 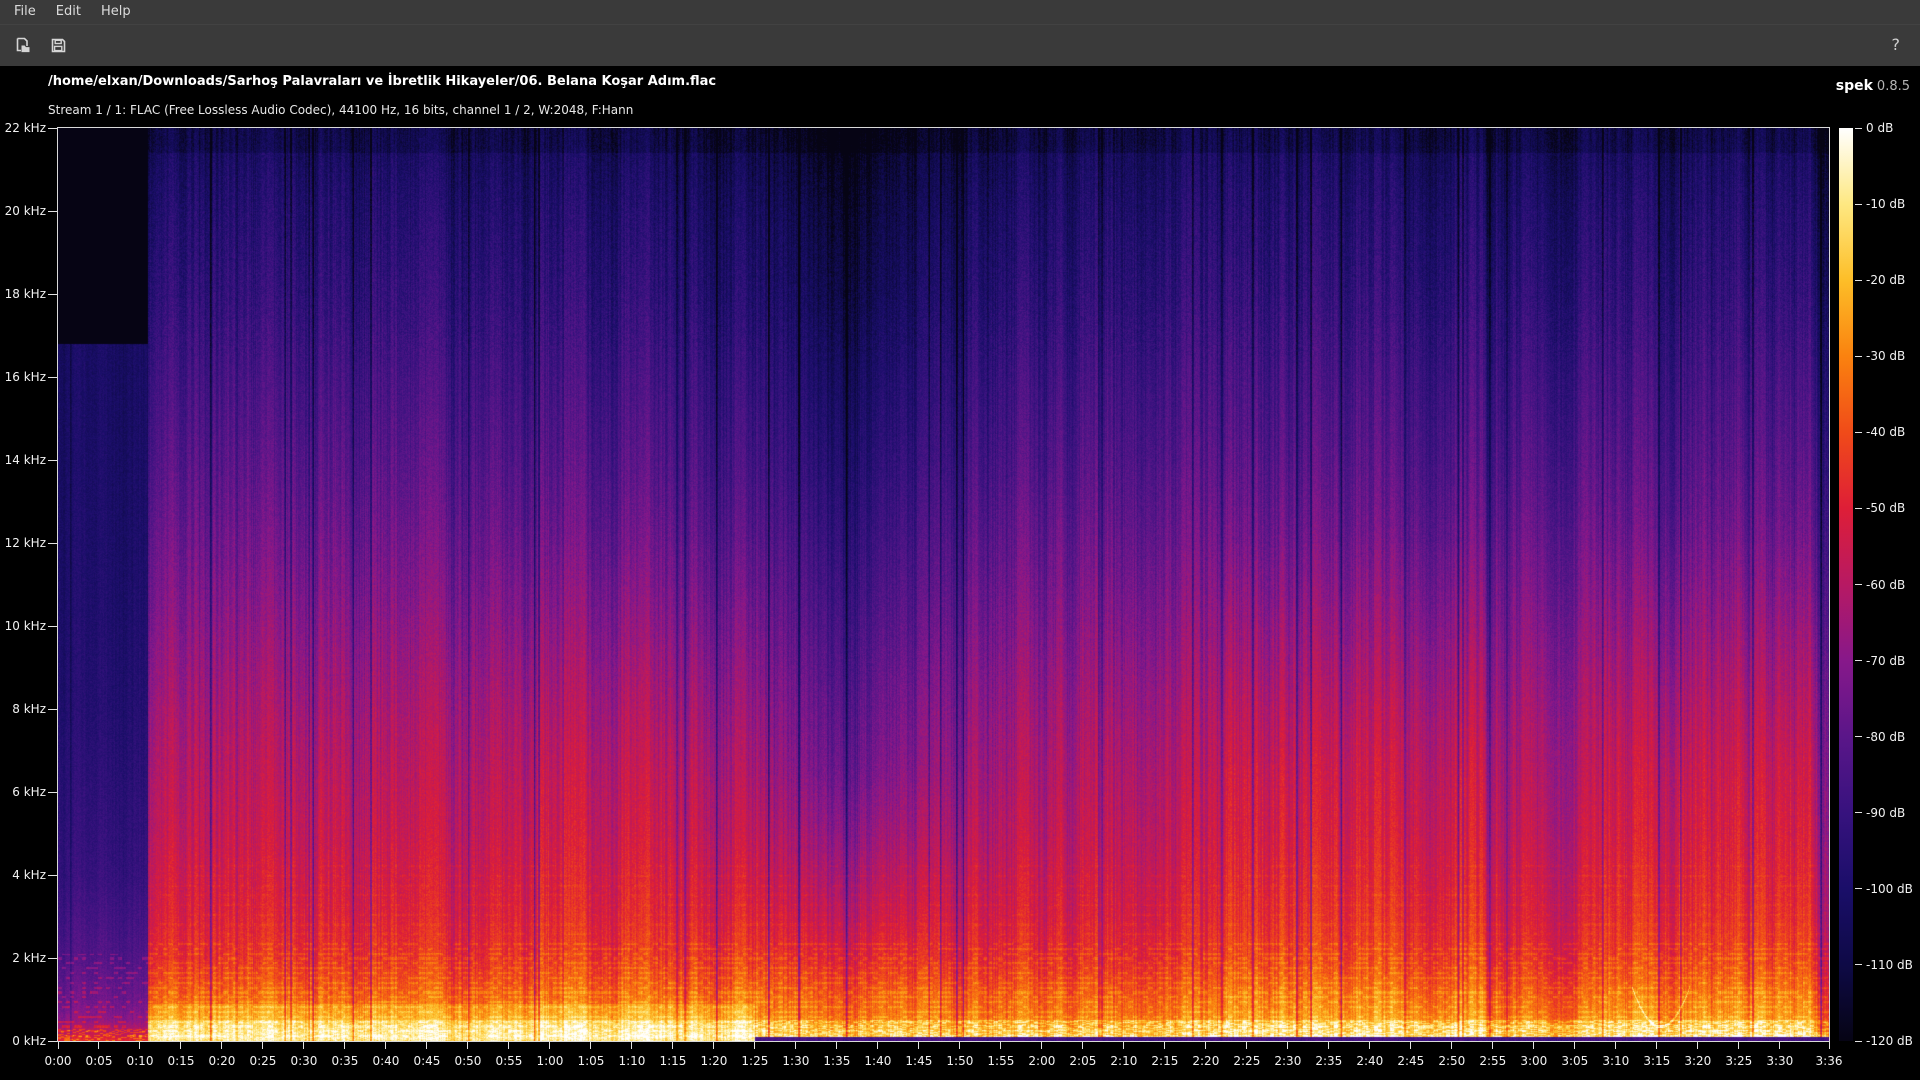 What do you see at coordinates (25, 460) in the screenshot?
I see `freq-tick-label: 14 kHz` at bounding box center [25, 460].